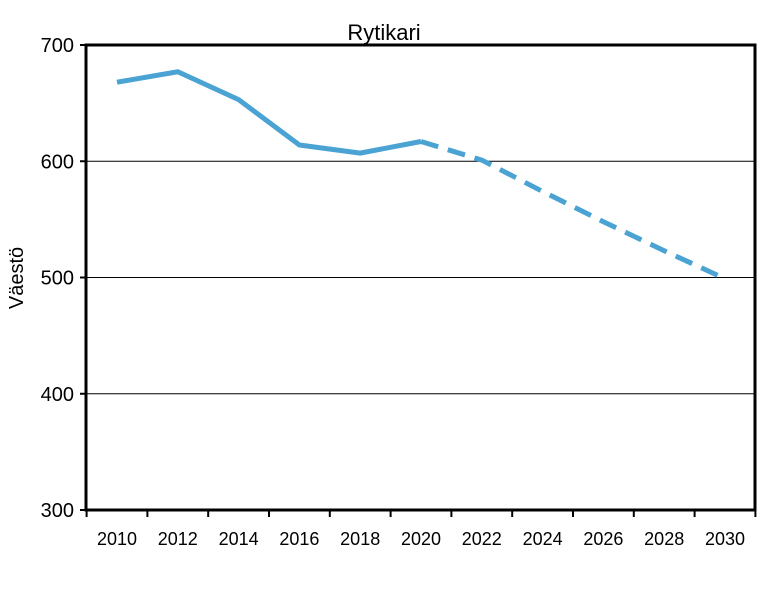  I want to click on y-tick-label: 500, so click(57, 279).